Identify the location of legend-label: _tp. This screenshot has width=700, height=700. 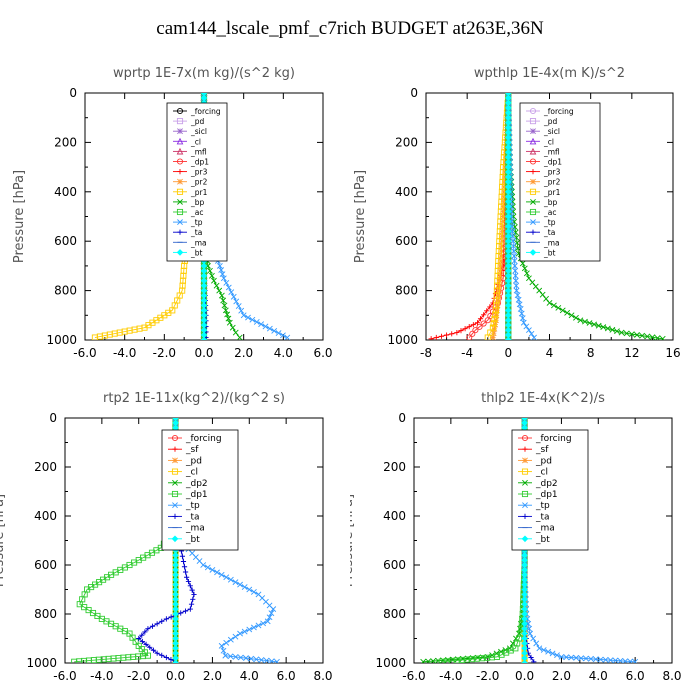
(542, 506).